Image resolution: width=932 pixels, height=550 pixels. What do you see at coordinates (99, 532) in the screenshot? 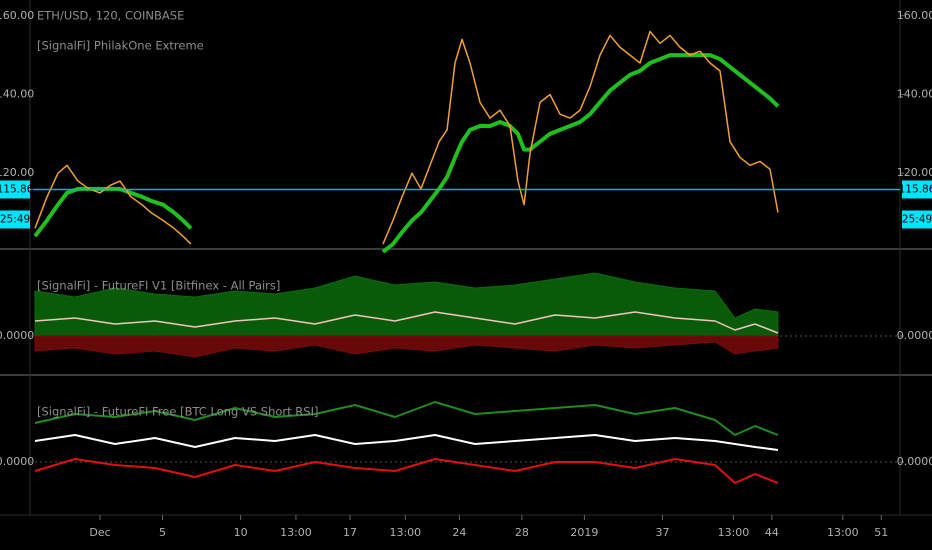
I see `x-tick-label: Dec` at bounding box center [99, 532].